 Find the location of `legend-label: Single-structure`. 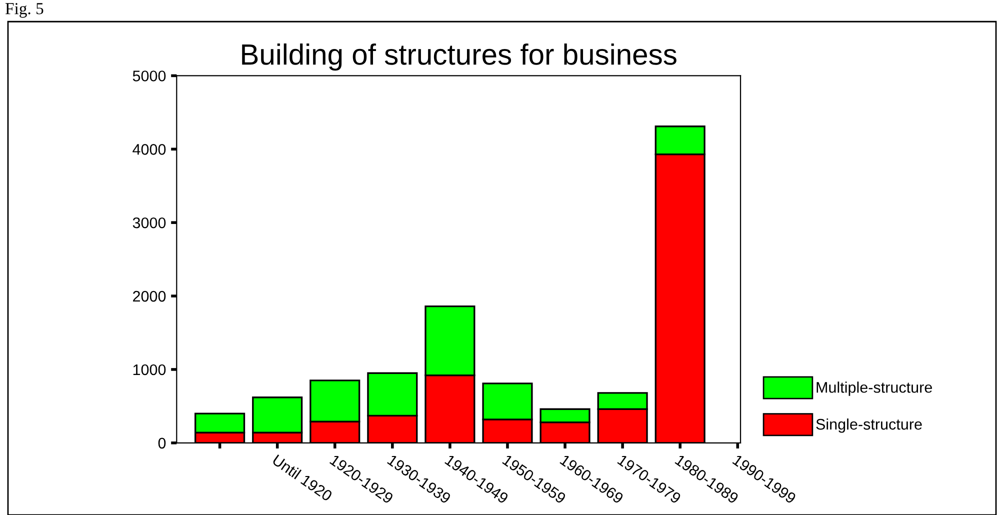

legend-label: Single-structure is located at coordinates (869, 425).